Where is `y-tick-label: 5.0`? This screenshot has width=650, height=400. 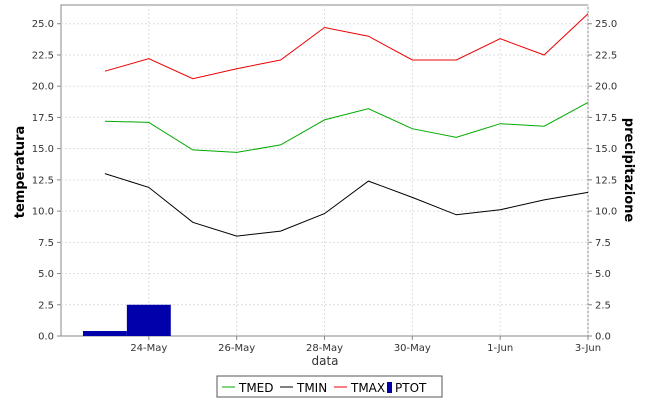 y-tick-label: 5.0 is located at coordinates (46, 274).